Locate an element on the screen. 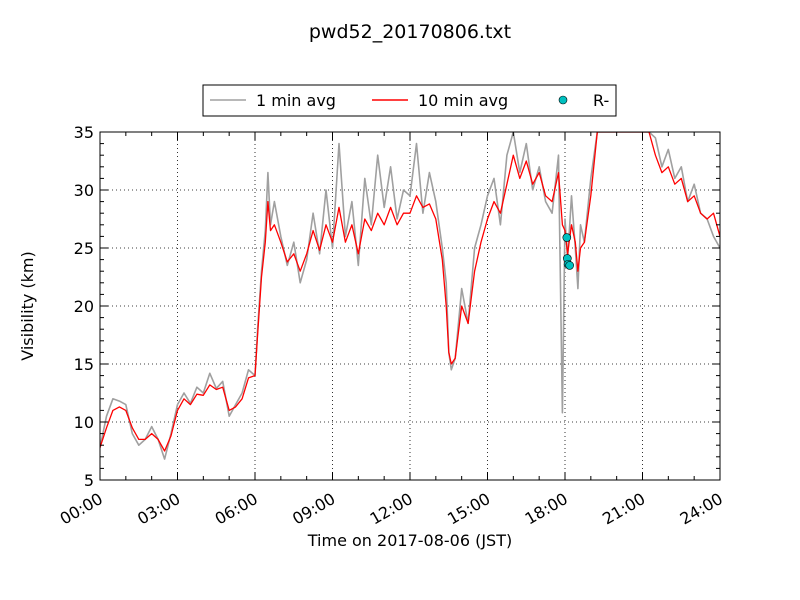 This screenshot has height=600, width=800. legend-box is located at coordinates (409, 100).